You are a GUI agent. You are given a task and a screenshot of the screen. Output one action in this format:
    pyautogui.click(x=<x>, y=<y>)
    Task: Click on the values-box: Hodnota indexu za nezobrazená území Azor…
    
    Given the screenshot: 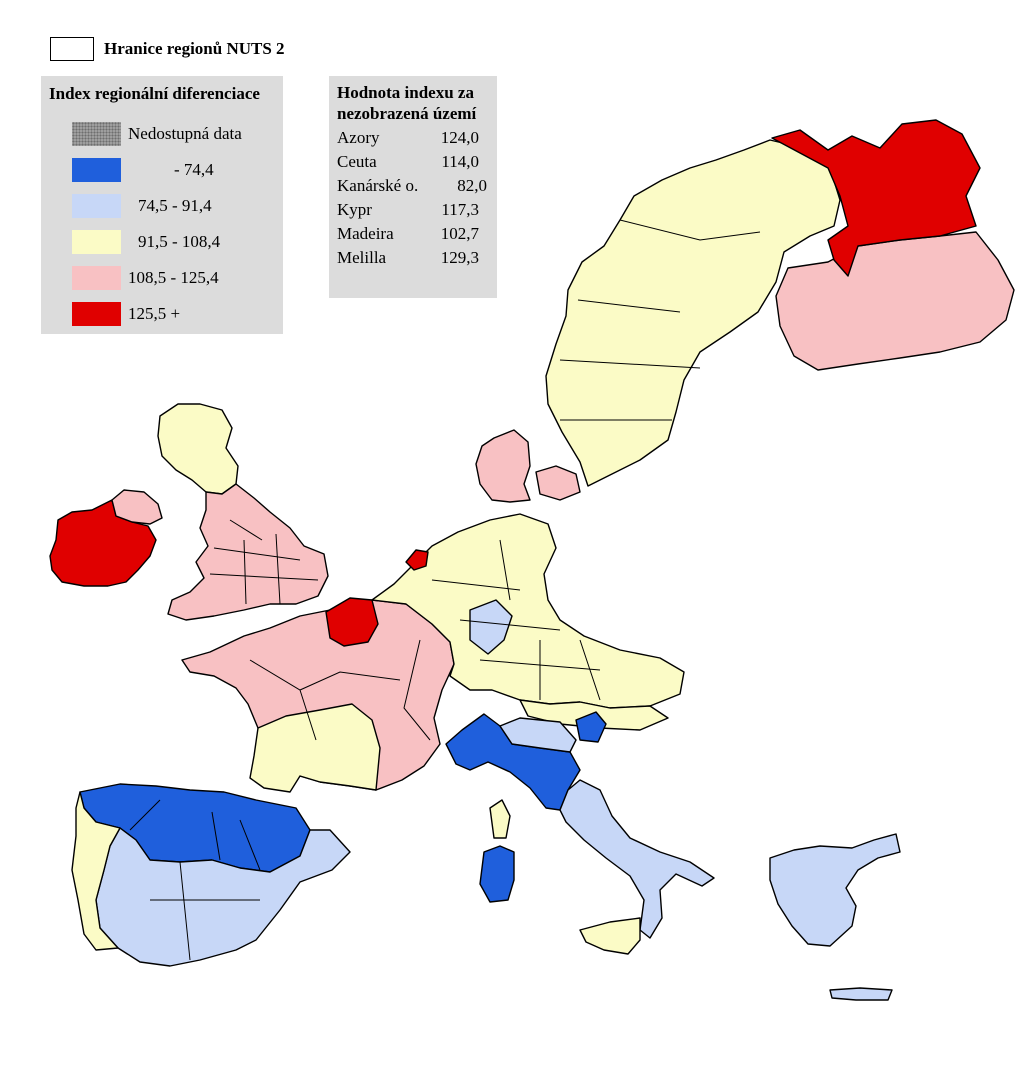 What is the action you would take?
    pyautogui.click(x=413, y=187)
    